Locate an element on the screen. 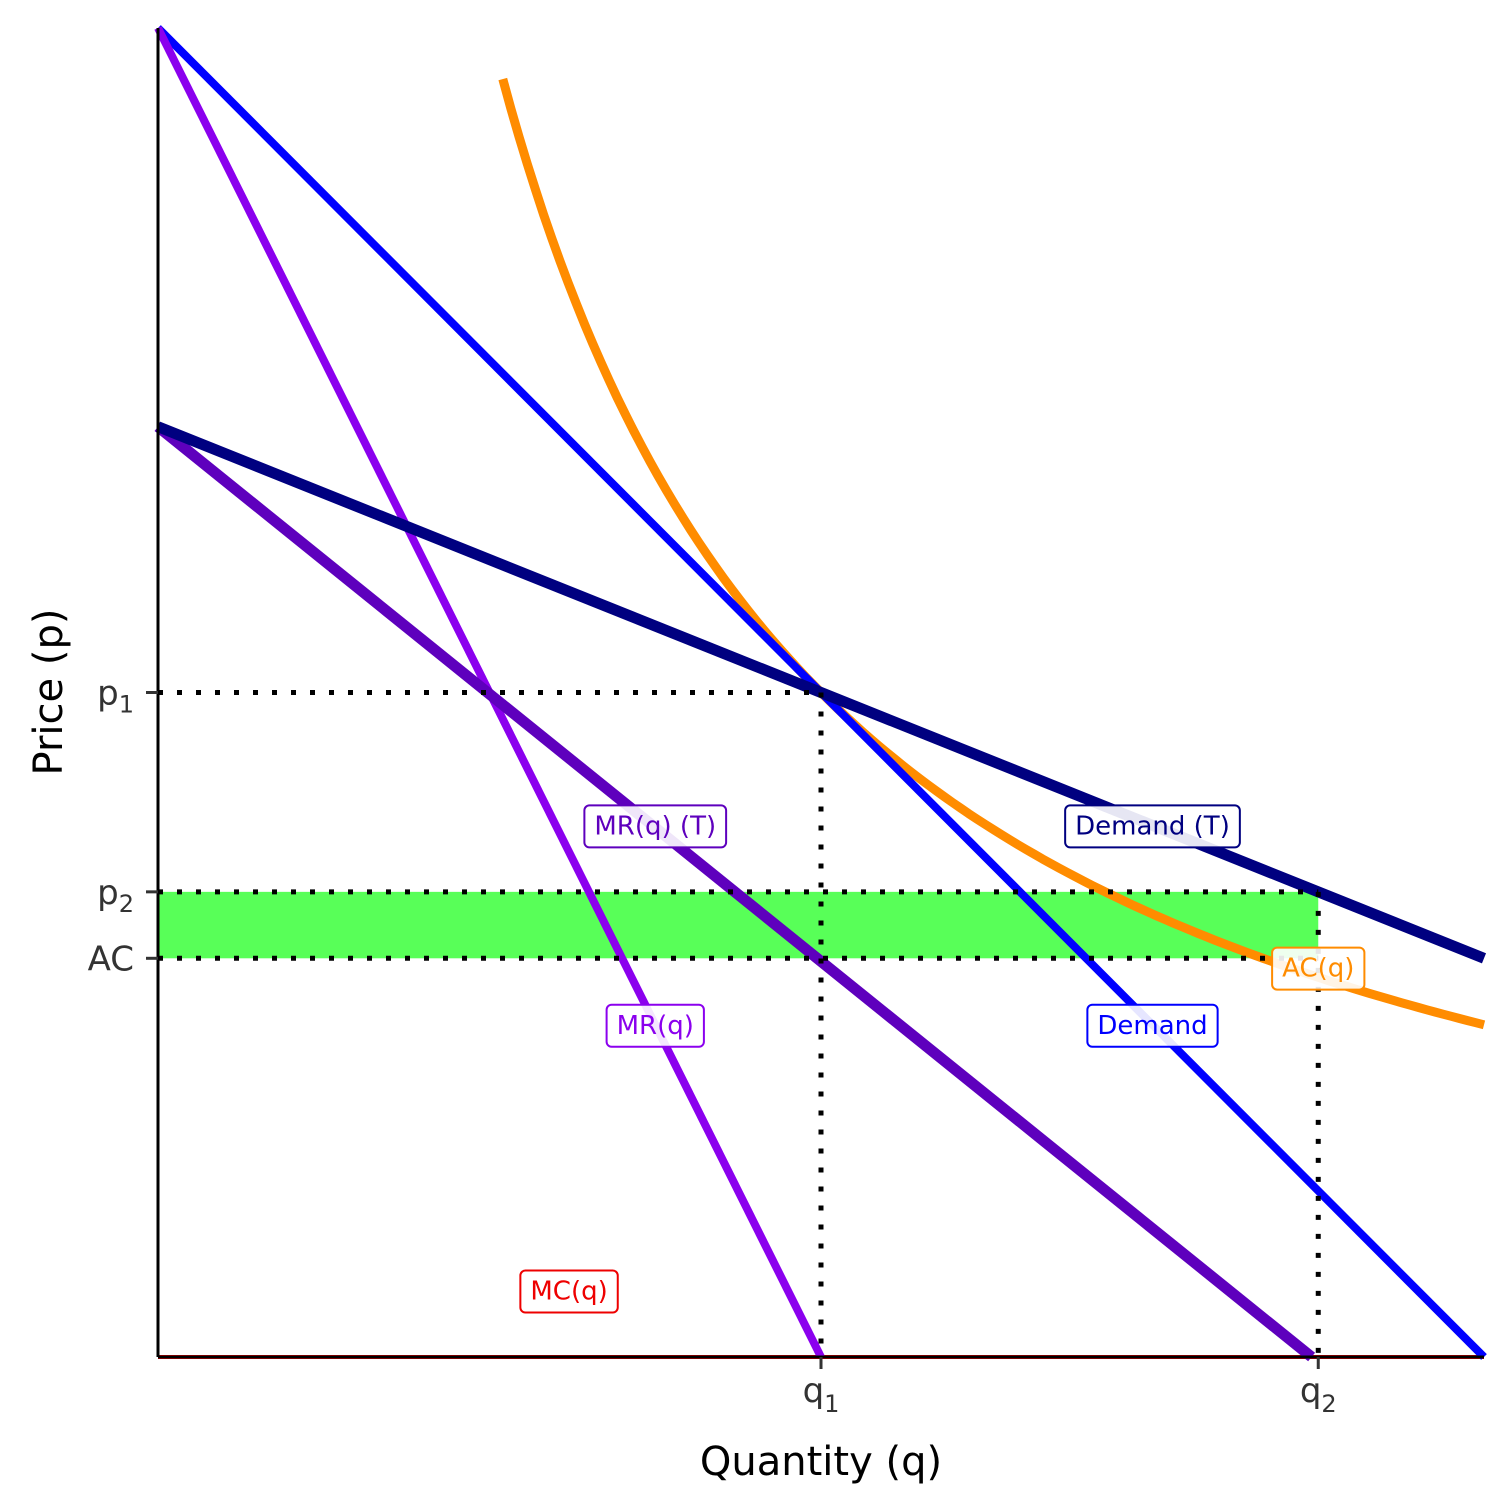 The image size is (1512, 1512). y-tick-label-p2: p2 is located at coordinates (115, 895).